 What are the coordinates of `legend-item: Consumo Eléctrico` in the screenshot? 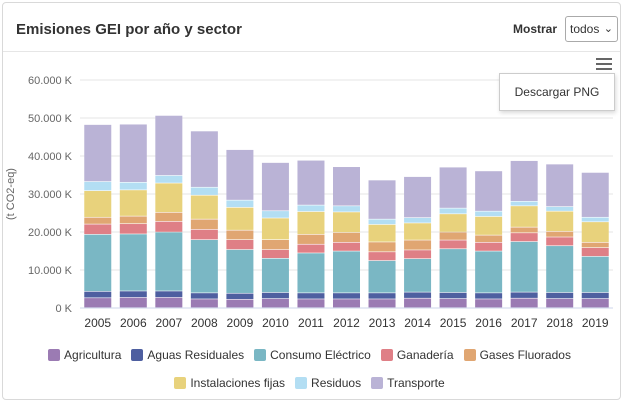 It's located at (312, 355).